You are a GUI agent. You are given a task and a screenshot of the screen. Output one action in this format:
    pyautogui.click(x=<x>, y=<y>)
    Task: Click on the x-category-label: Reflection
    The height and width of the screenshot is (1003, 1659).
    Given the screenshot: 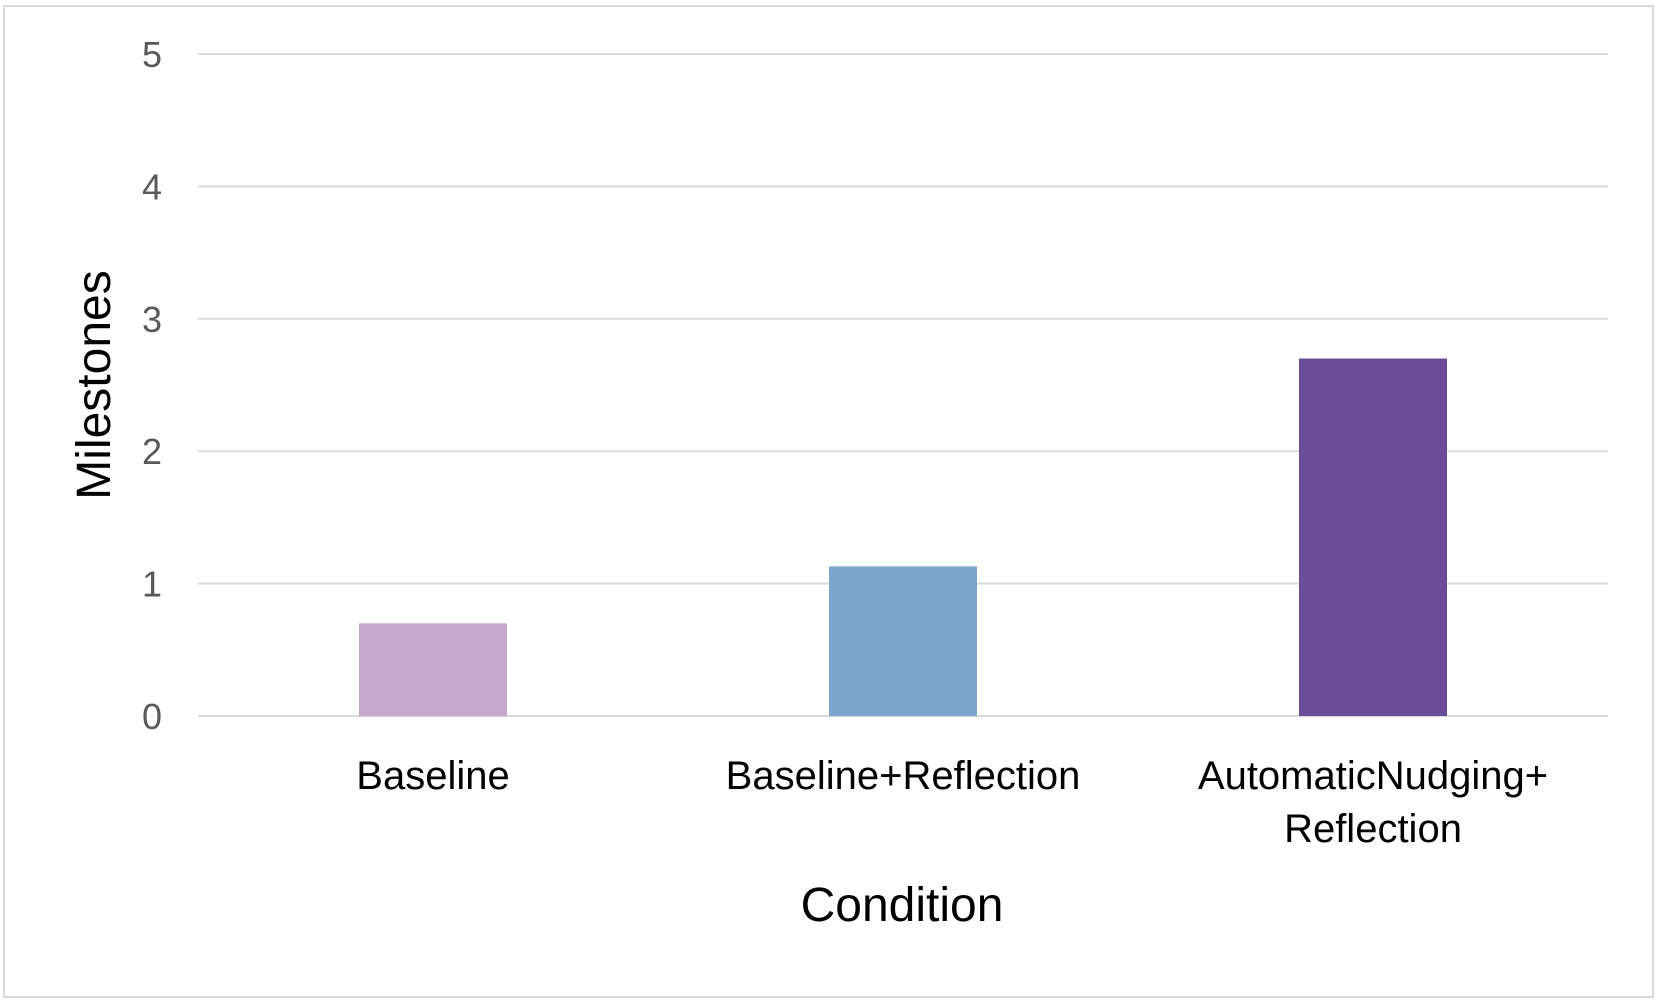 What is the action you would take?
    pyautogui.click(x=1373, y=829)
    